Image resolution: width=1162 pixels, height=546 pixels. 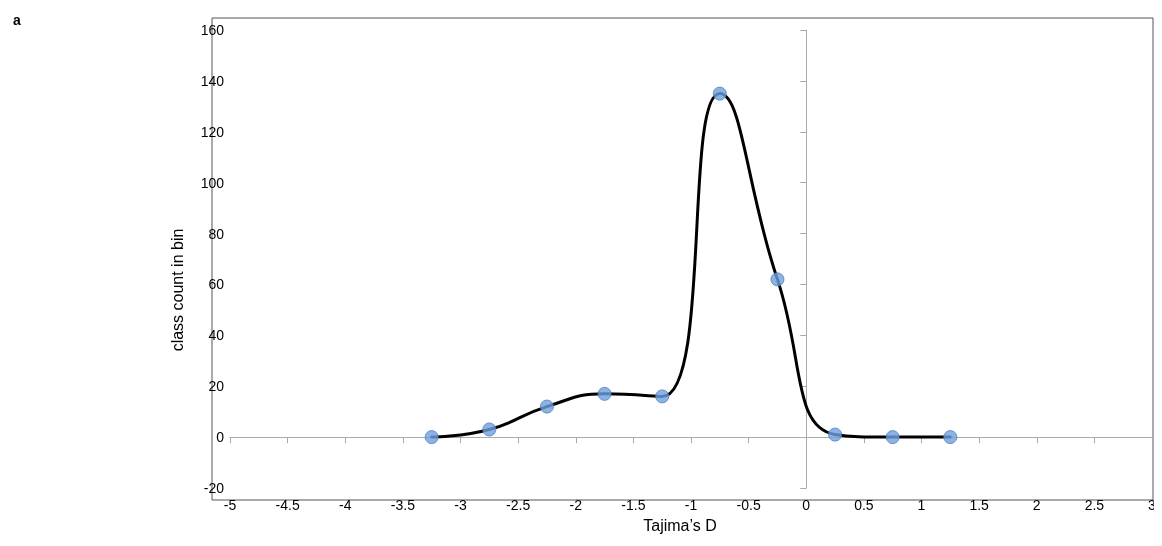 What do you see at coordinates (748, 505) in the screenshot?
I see `x-tick-label: -0.5` at bounding box center [748, 505].